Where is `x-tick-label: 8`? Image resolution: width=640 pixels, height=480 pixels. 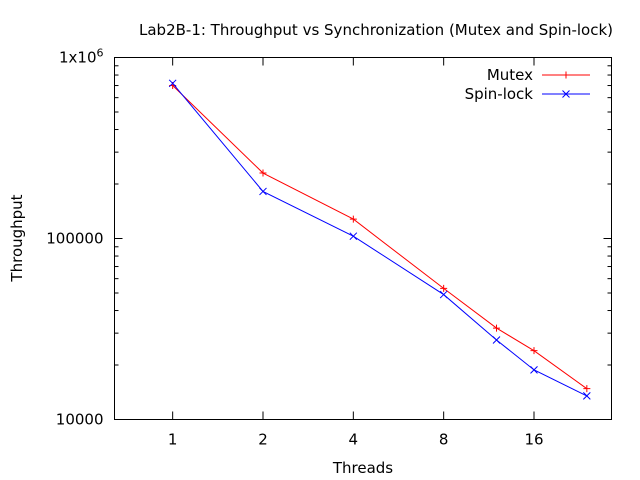 x-tick-label: 8 is located at coordinates (444, 440).